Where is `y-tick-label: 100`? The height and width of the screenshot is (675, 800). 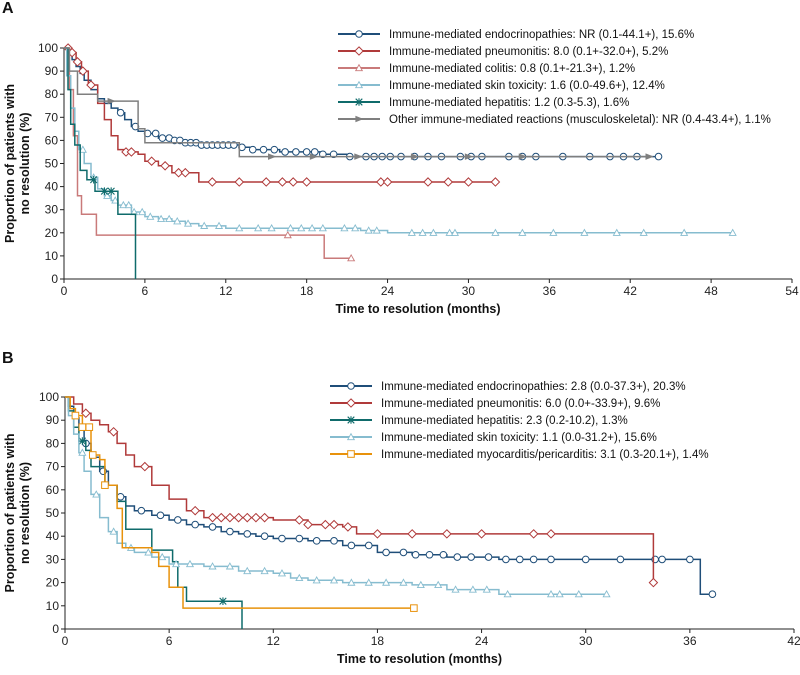 y-tick-label: 100 is located at coordinates (49, 397).